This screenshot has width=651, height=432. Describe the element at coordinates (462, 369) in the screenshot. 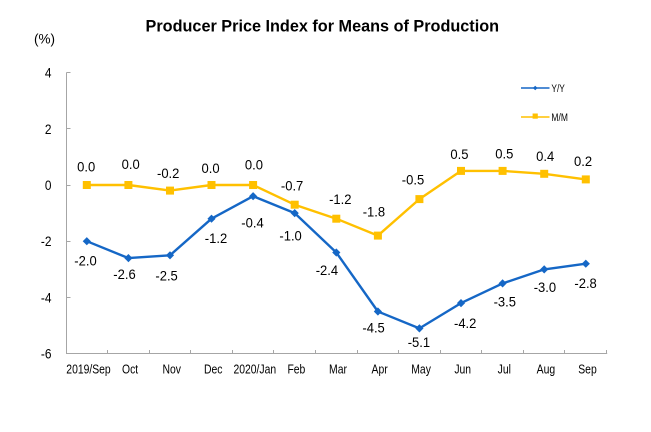

I see `svg-text: Jun` at that location.